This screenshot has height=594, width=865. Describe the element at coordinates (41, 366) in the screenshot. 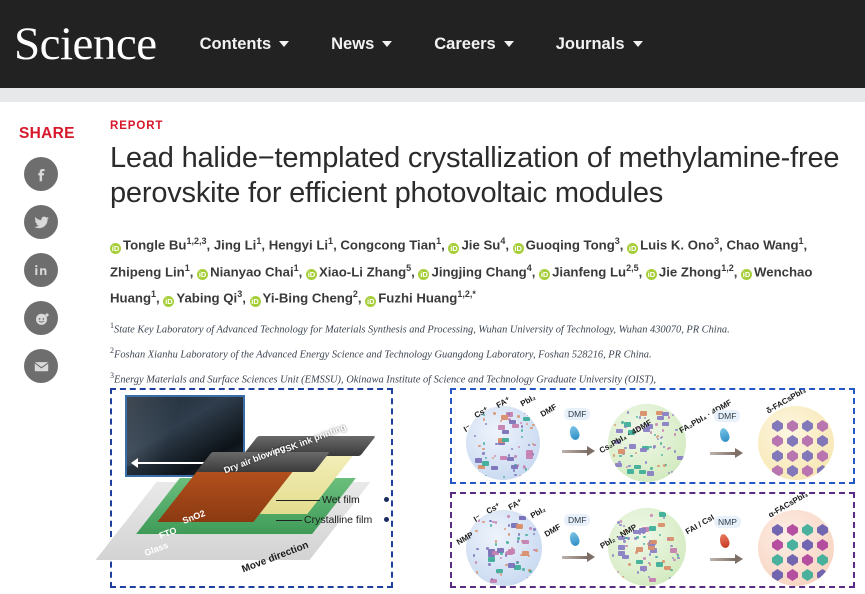

I see `share-email-button` at that location.